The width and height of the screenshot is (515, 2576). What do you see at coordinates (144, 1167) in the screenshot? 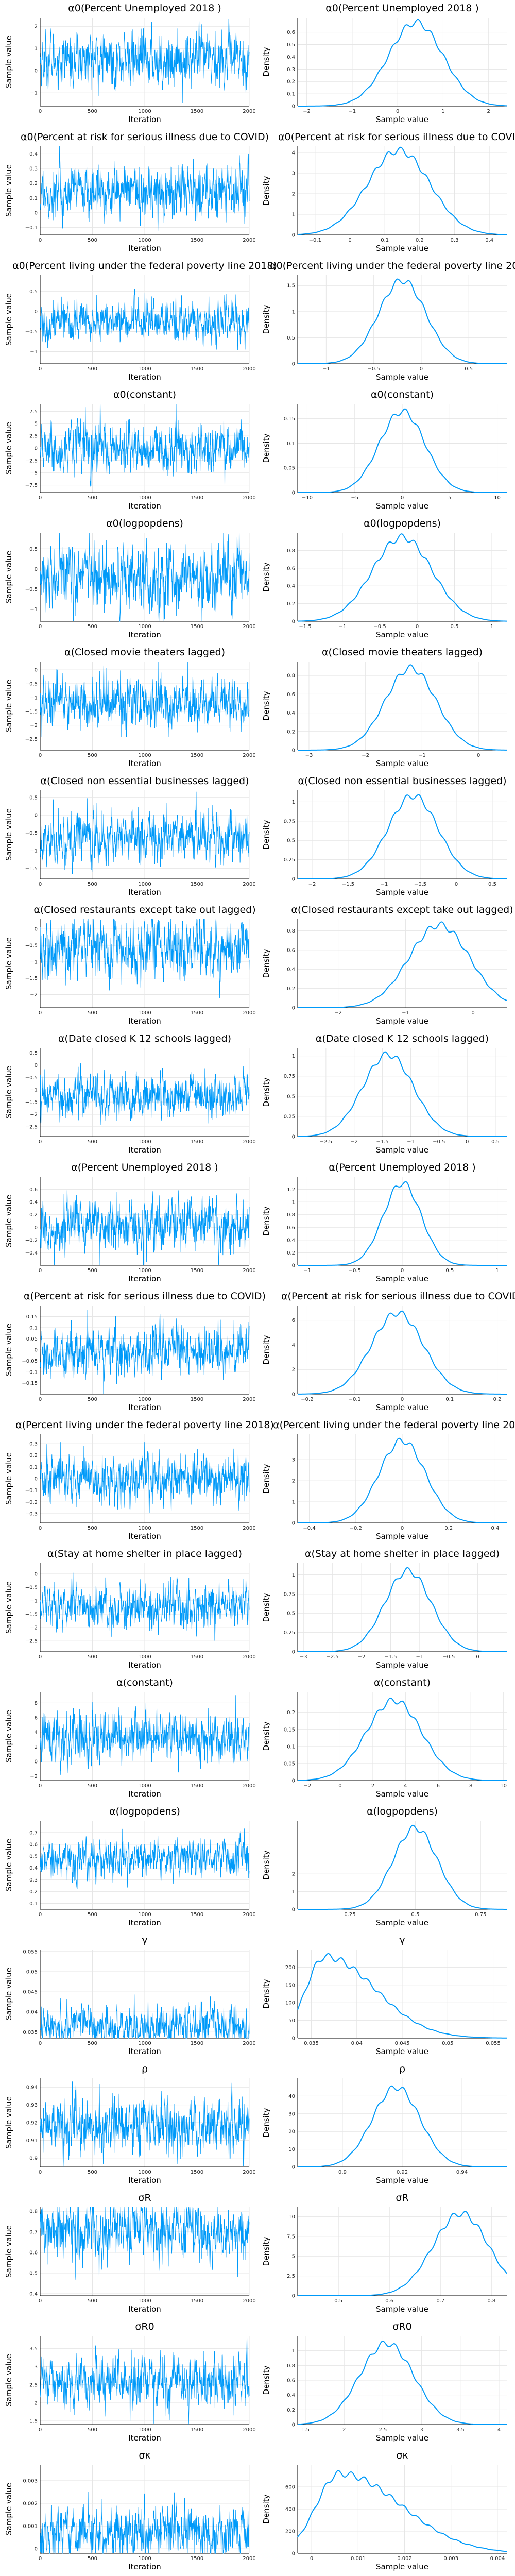
I see `panel-title: α(Percent Unemployed 2018 )` at bounding box center [144, 1167].